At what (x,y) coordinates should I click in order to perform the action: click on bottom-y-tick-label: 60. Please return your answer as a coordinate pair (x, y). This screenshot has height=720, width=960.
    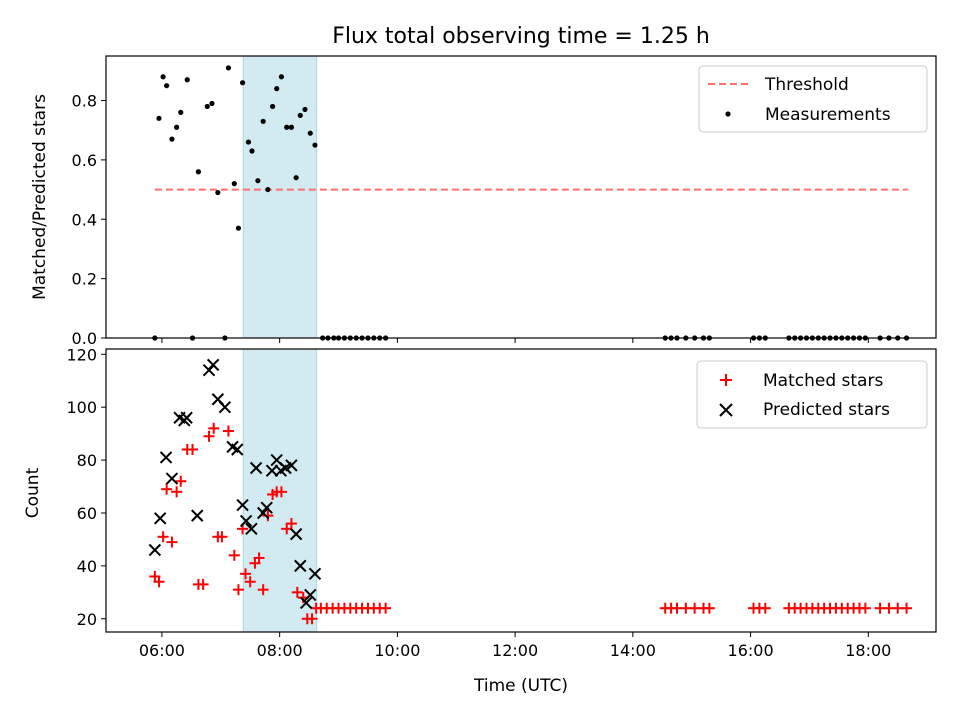
    Looking at the image, I should click on (87, 513).